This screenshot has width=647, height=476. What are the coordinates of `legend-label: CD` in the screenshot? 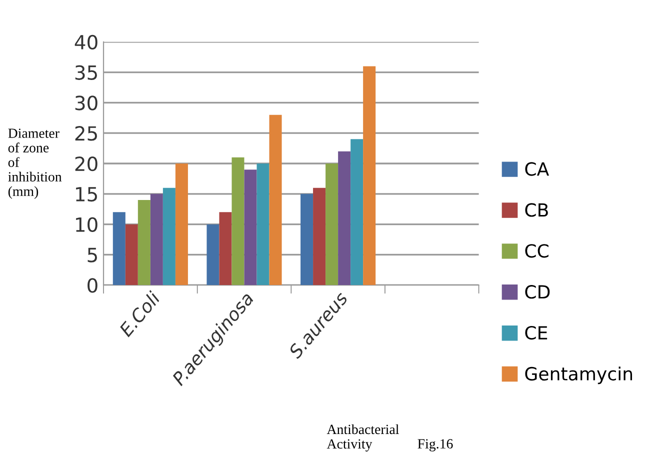 It's located at (537, 292).